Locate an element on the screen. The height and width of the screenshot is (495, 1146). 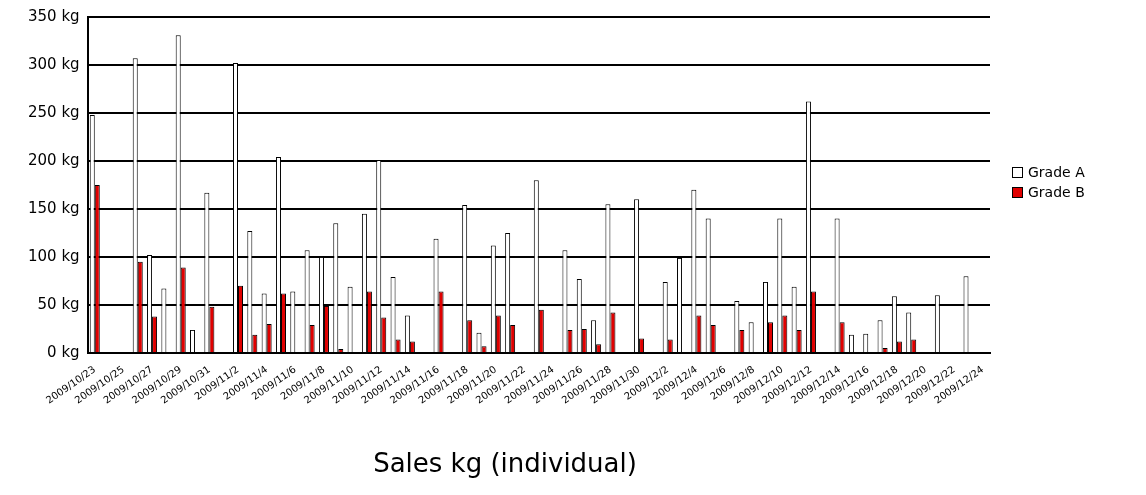
y-tick-label: 200 kg is located at coordinates (54, 159).